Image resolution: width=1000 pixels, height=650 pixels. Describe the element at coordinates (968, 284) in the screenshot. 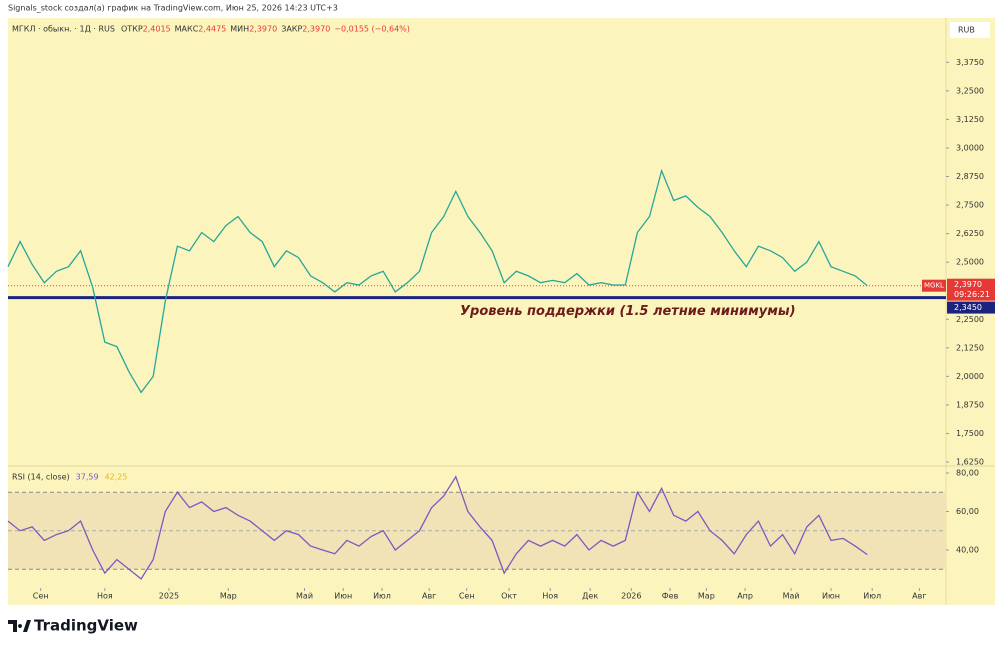

I see `last-price: 2,3970` at that location.